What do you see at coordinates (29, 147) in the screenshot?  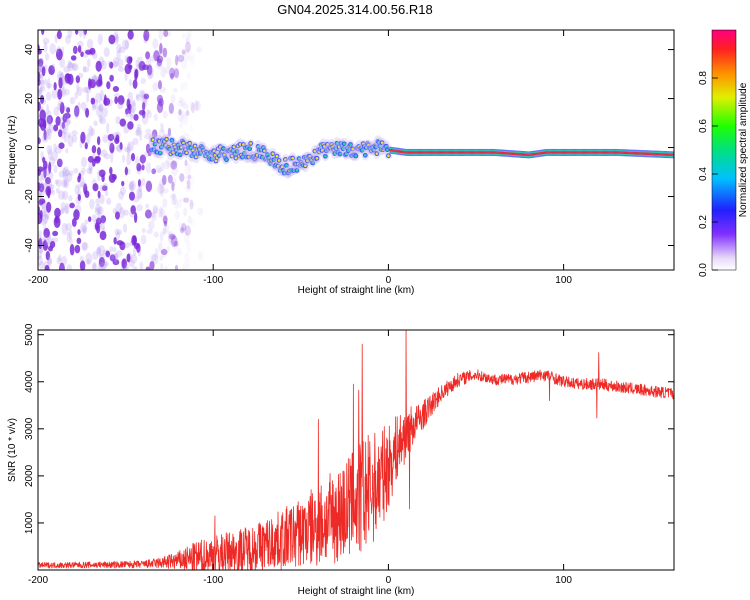 I see `y-tick-label: 0` at bounding box center [29, 147].